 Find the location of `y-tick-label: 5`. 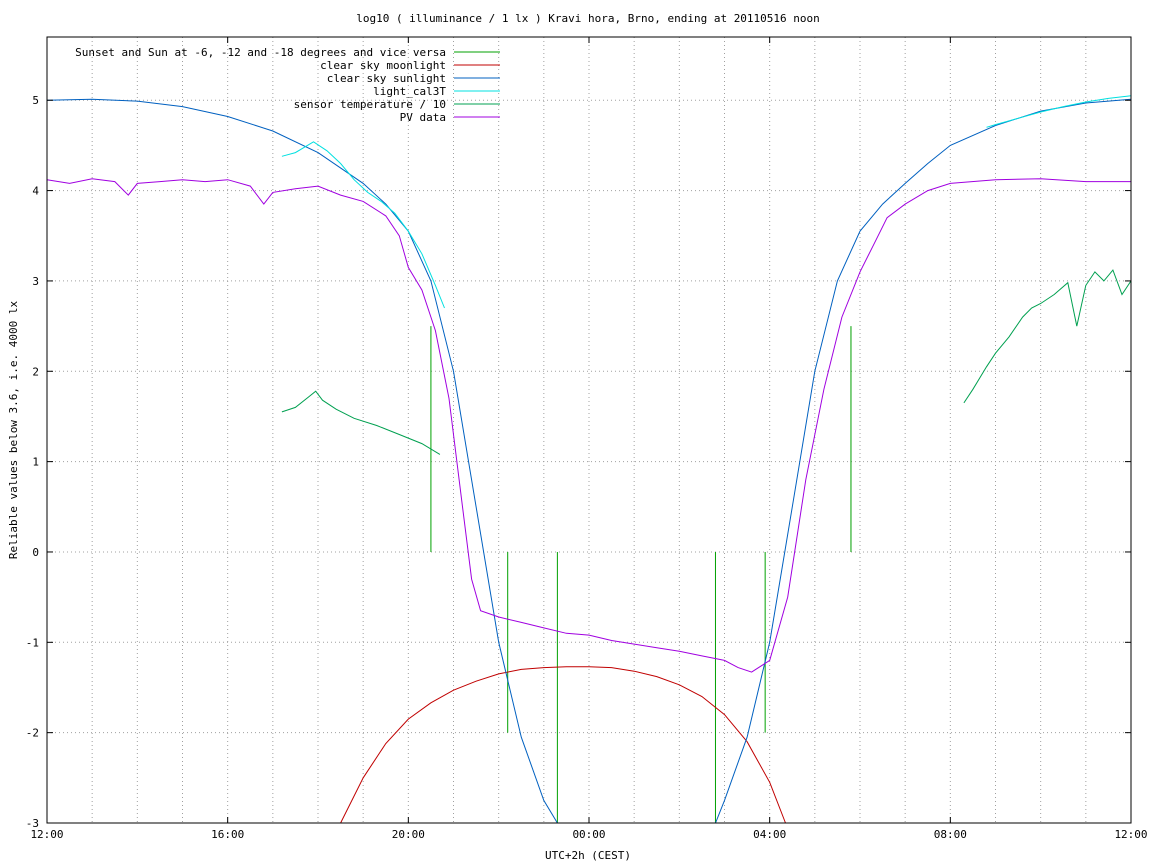

y-tick-label: 5 is located at coordinates (35, 100).